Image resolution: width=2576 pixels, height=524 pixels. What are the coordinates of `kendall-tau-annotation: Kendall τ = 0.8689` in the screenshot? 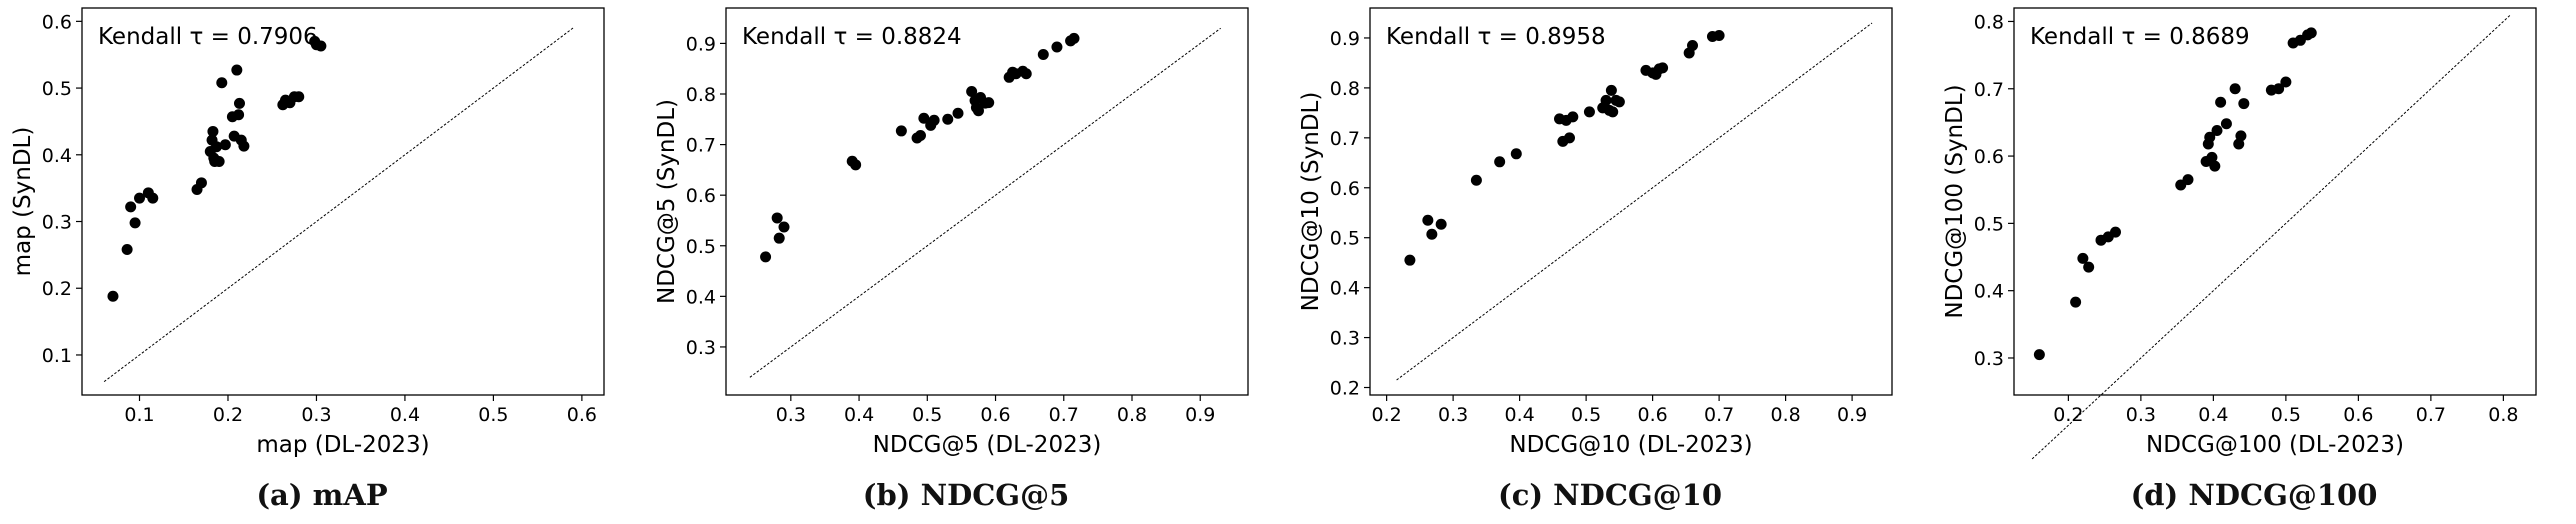 It's located at (2140, 37).